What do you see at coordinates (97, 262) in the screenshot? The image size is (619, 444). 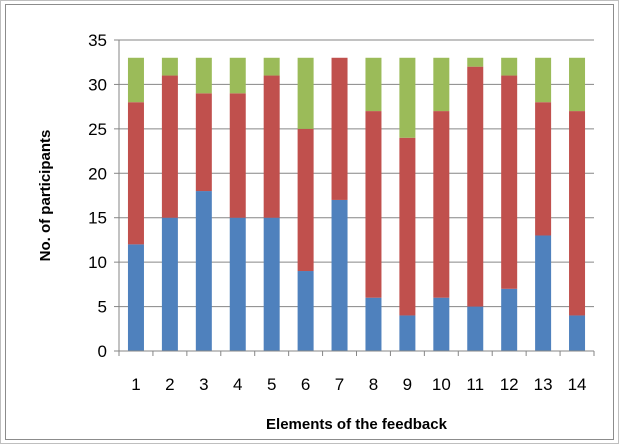 I see `y-tick-label: 10` at bounding box center [97, 262].